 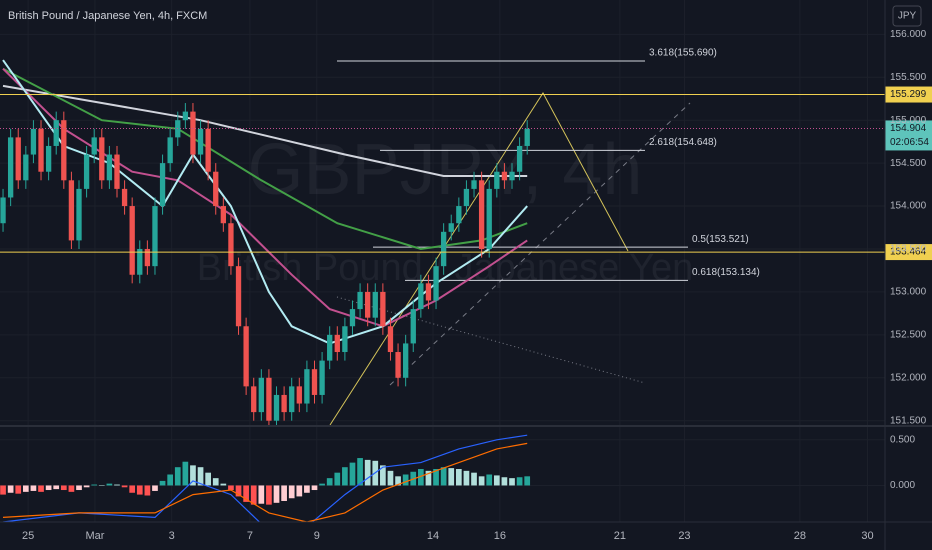 I want to click on x-tick-label: 25, so click(x=28, y=536).